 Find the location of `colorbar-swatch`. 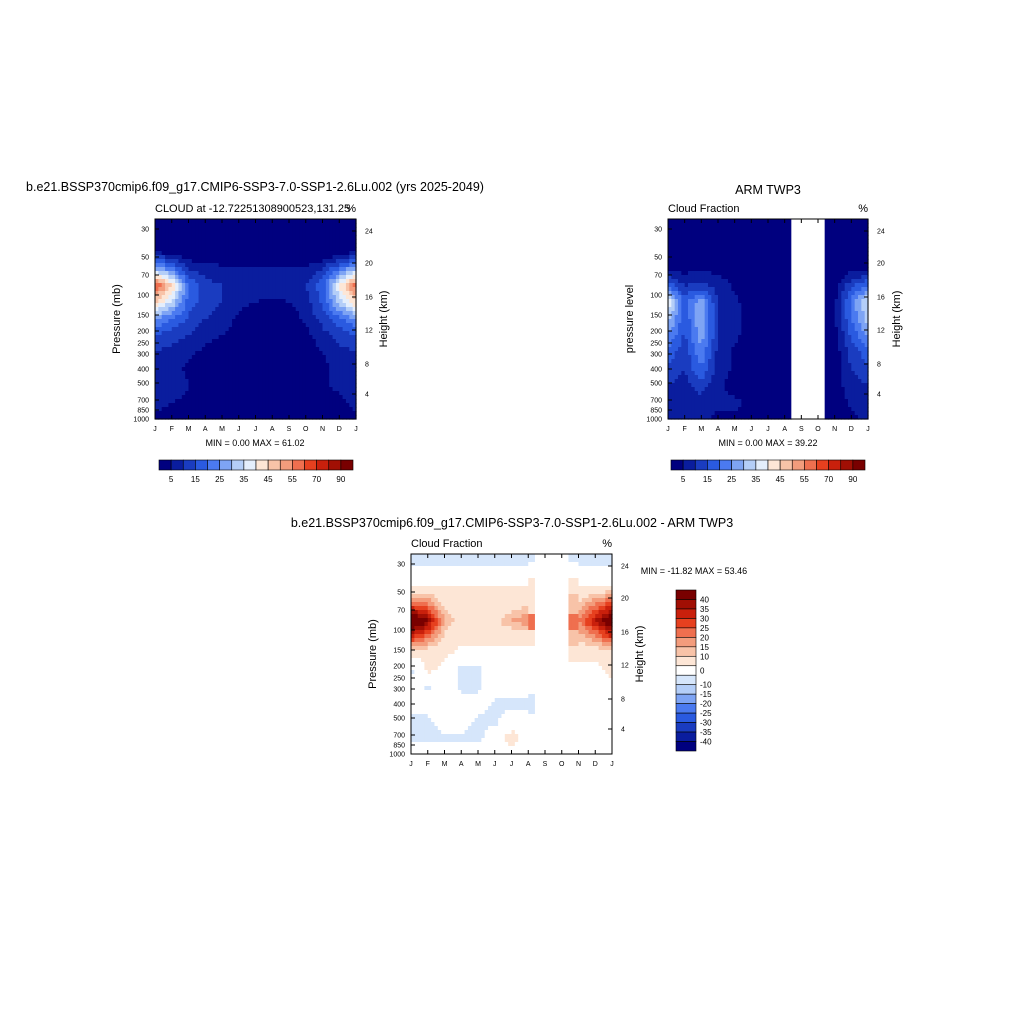

colorbar-swatch is located at coordinates (286, 465).